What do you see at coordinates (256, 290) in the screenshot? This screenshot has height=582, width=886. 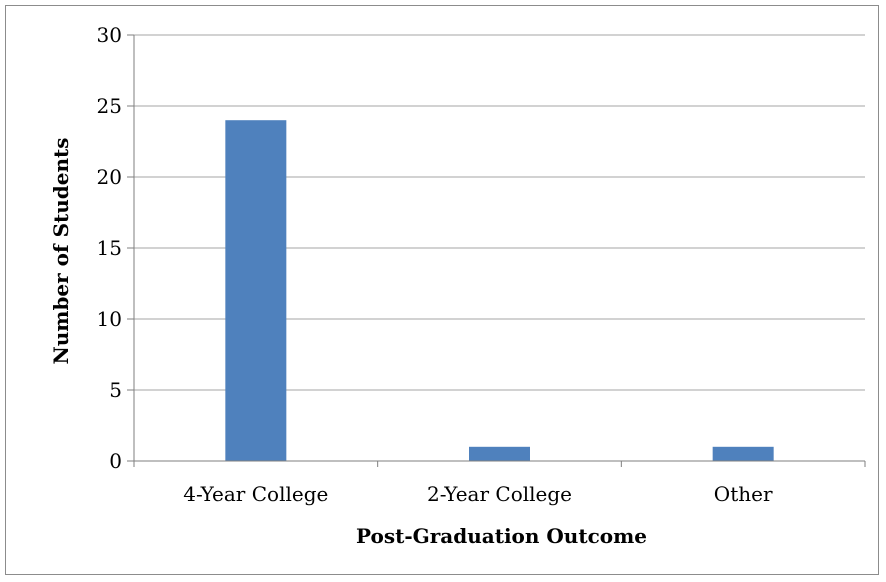 I see `bar-4-year-college` at bounding box center [256, 290].